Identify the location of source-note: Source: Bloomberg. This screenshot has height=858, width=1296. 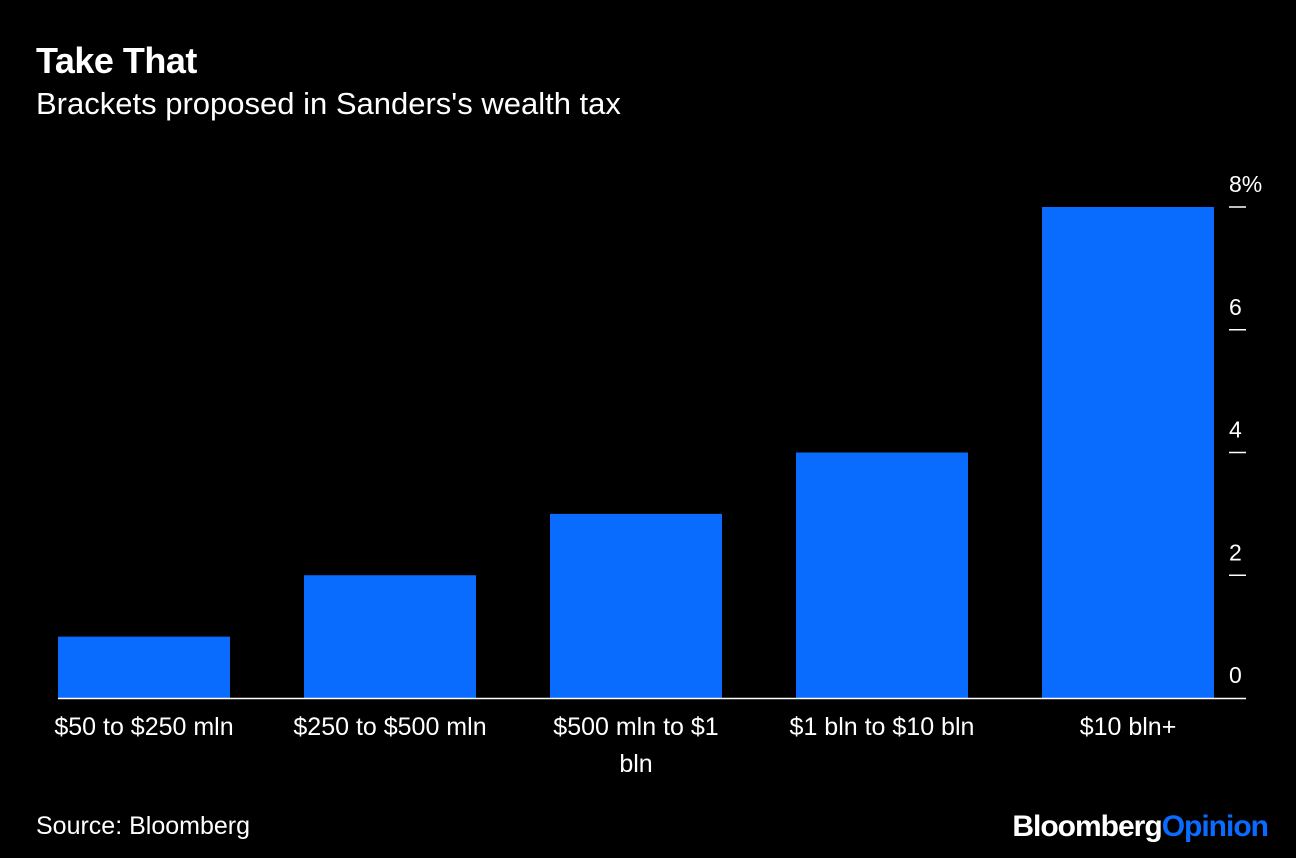
(143, 826).